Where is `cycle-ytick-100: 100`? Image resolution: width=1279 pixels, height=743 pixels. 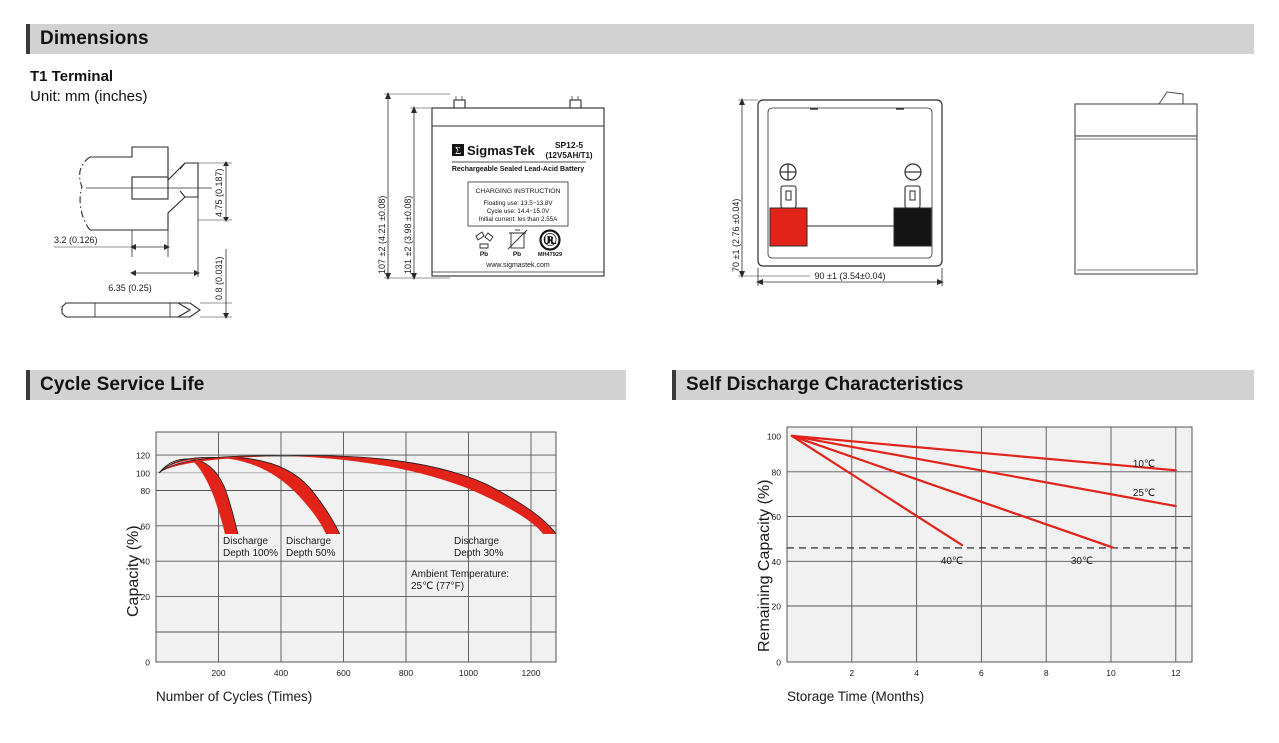 cycle-ytick-100: 100 is located at coordinates (143, 473).